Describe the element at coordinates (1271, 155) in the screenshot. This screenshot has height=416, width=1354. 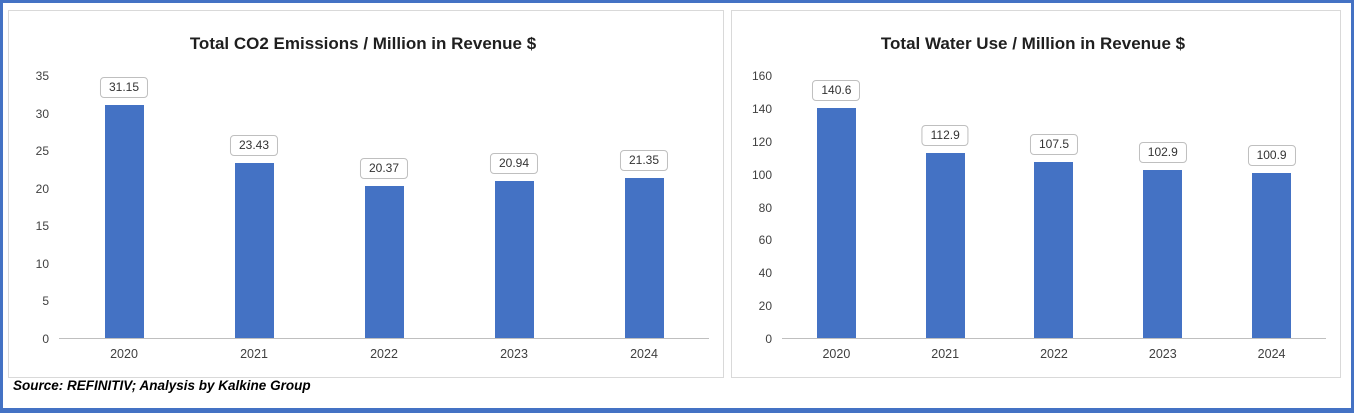
I see `data-label: 100.9` at that location.